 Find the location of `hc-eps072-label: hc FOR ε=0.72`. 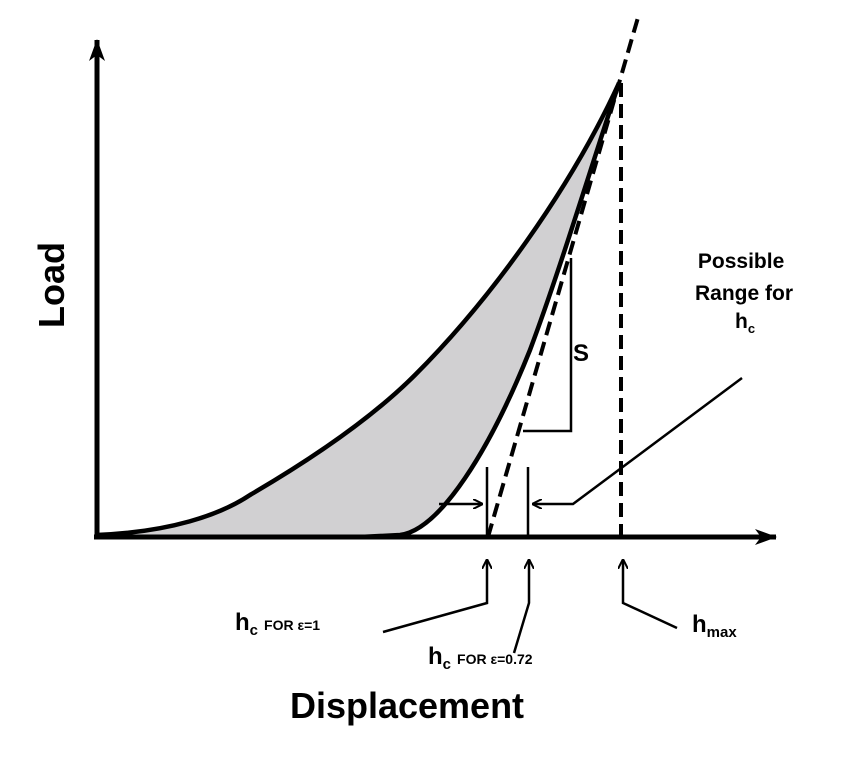

hc-eps072-label: hc FOR ε=0.72 is located at coordinates (480, 658).